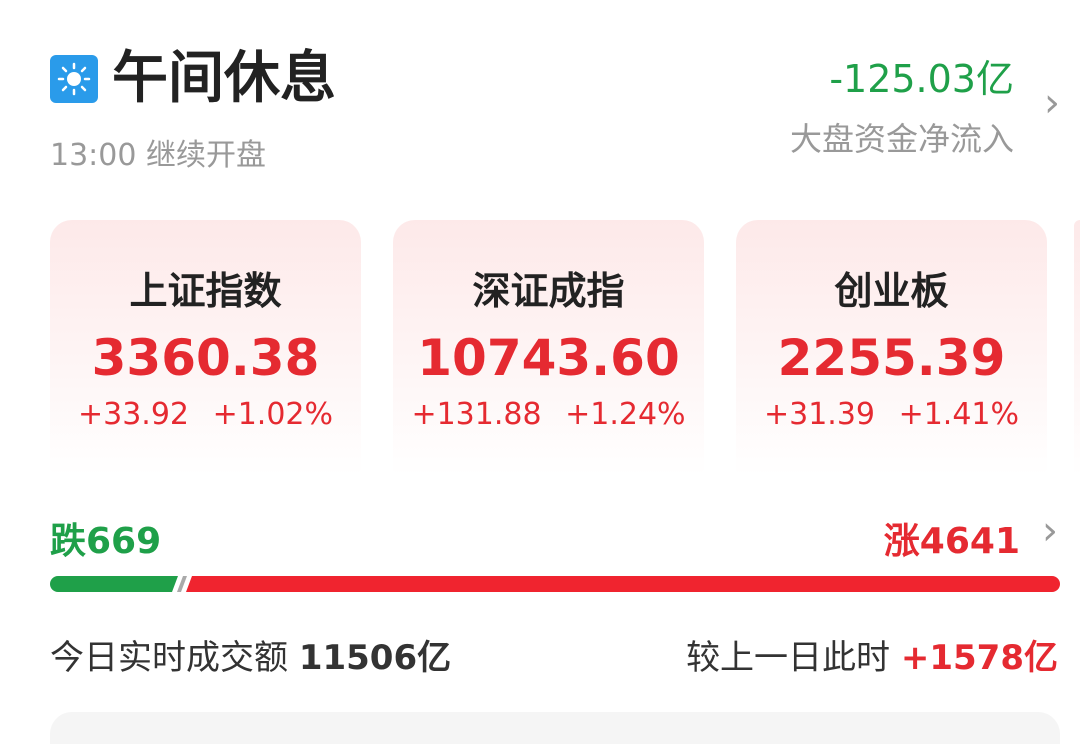 Image resolution: width=1080 pixels, height=744 pixels. Describe the element at coordinates (623, 584) in the screenshot. I see `rise-segment` at that location.